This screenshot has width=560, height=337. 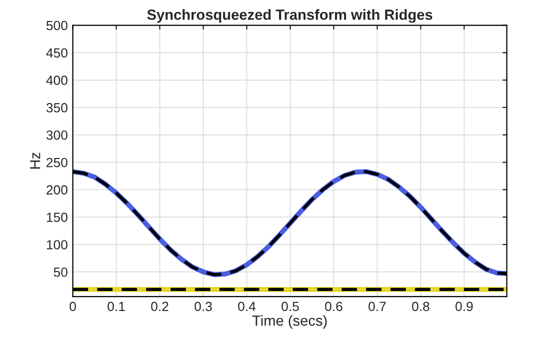 I want to click on y-tick-label: 200, so click(x=57, y=190).